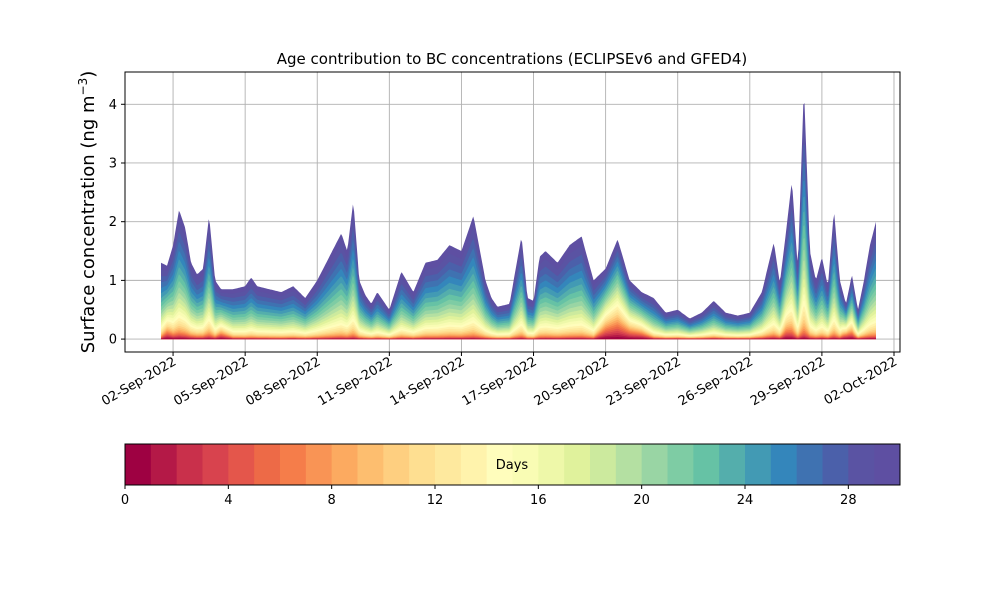 The width and height of the screenshot is (1000, 600). I want to click on colorbar-tick-label: 4, so click(228, 500).